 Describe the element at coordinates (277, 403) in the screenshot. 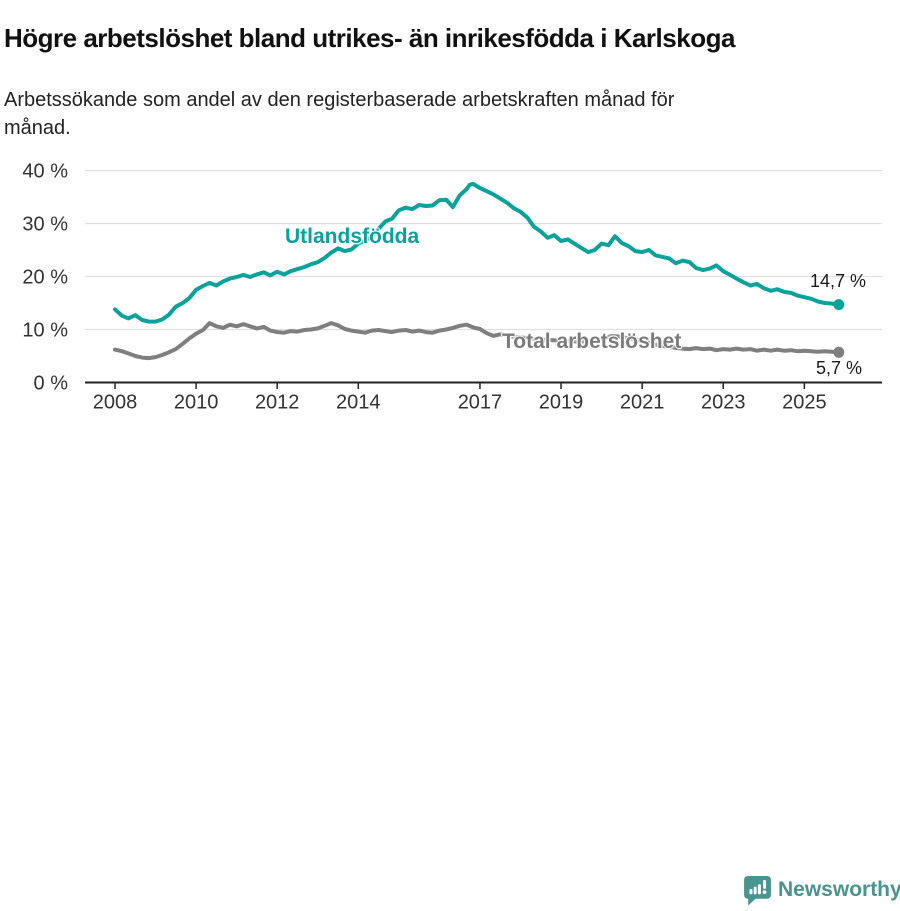

I see `x-tick-label: 2012` at that location.